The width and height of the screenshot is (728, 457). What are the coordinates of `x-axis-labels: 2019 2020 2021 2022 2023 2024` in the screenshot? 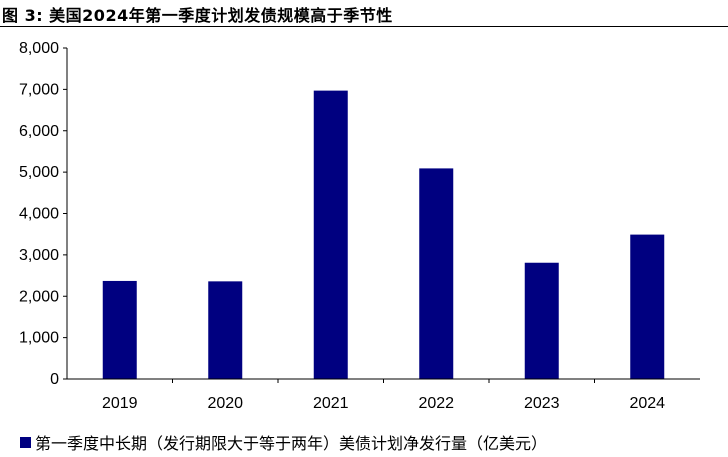 It's located at (383, 395).